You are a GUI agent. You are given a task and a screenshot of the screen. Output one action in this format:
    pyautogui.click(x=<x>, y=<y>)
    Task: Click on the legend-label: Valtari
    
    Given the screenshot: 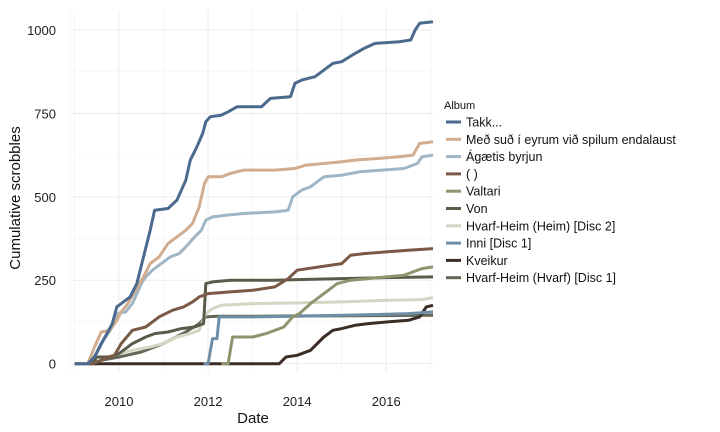 What is the action you would take?
    pyautogui.click(x=483, y=192)
    